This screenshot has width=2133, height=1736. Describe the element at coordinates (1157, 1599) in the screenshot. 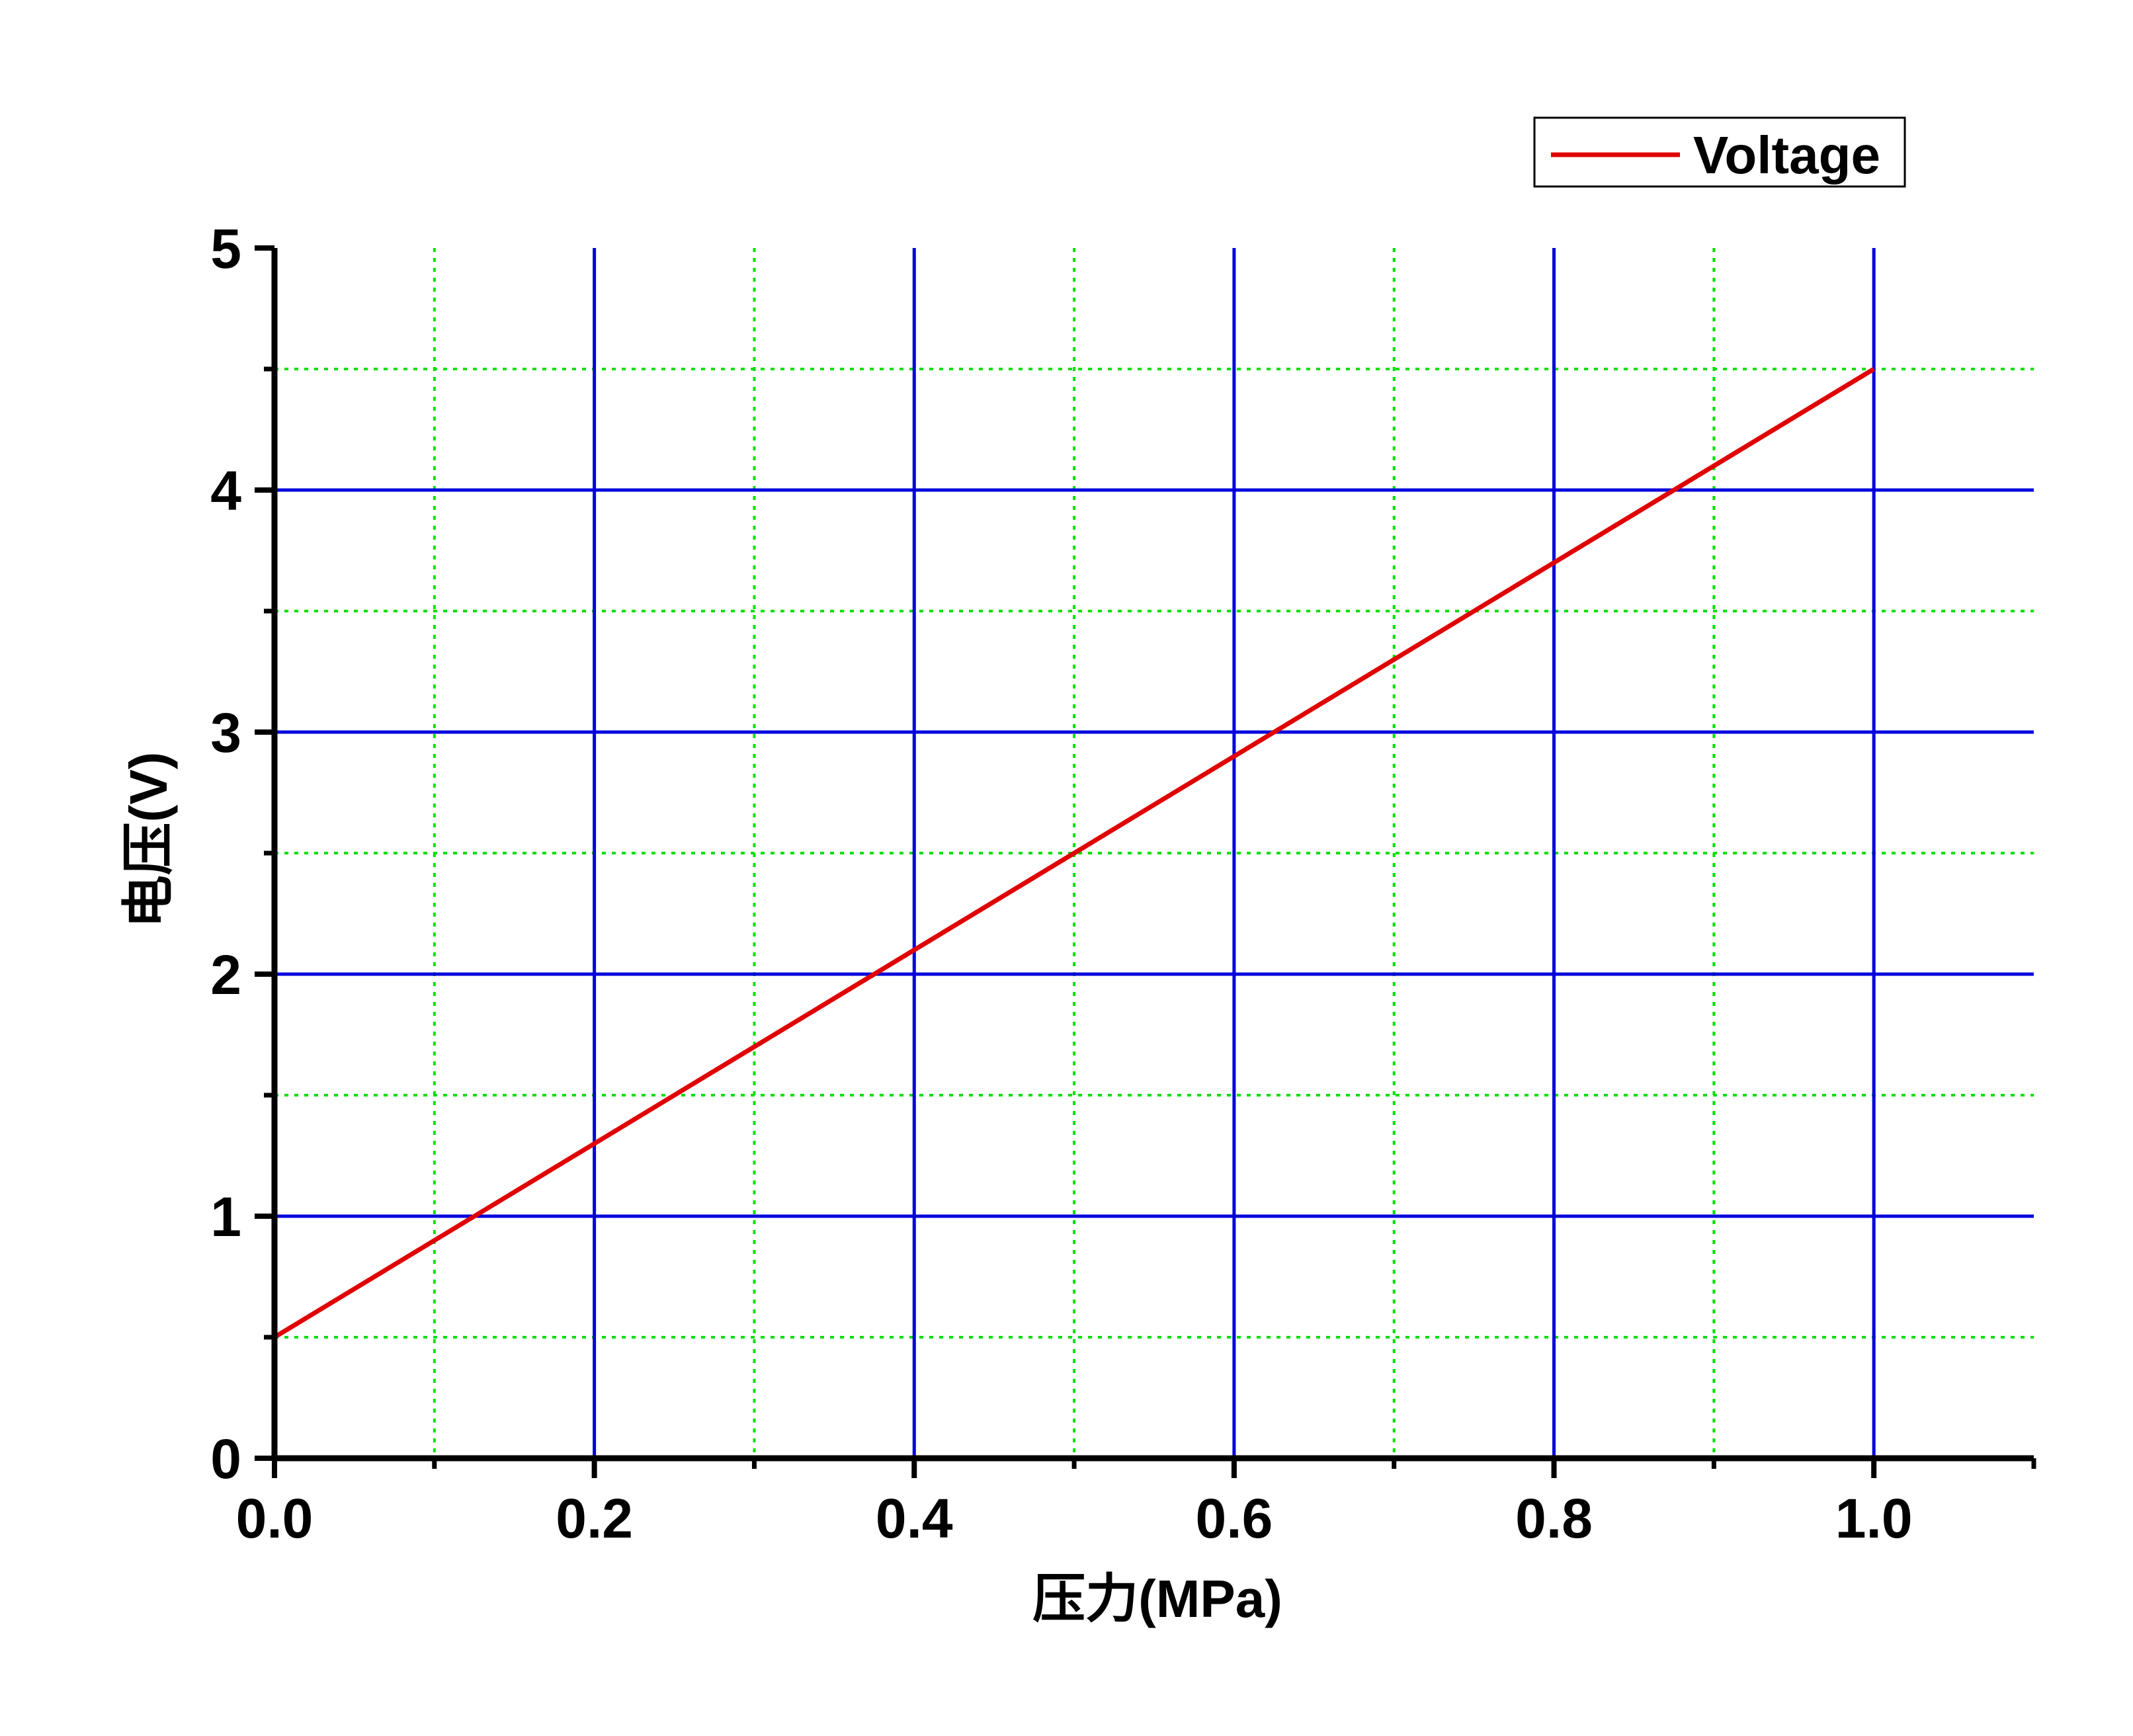

I see `x-axis-title: 压力(MPa)` at that location.